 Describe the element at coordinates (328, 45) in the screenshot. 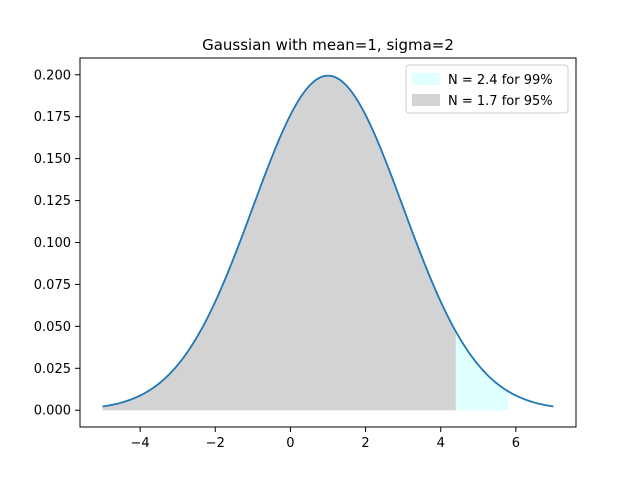

I see `chart-title: Gaussian with mean=1, sigma=2` at that location.